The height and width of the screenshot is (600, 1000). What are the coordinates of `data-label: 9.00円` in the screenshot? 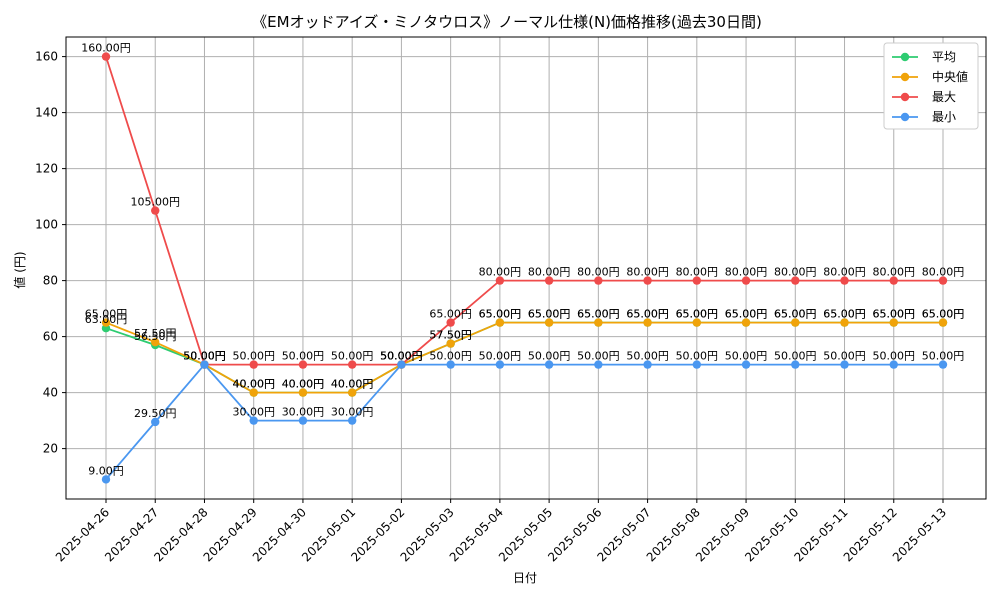 It's located at (106, 470).